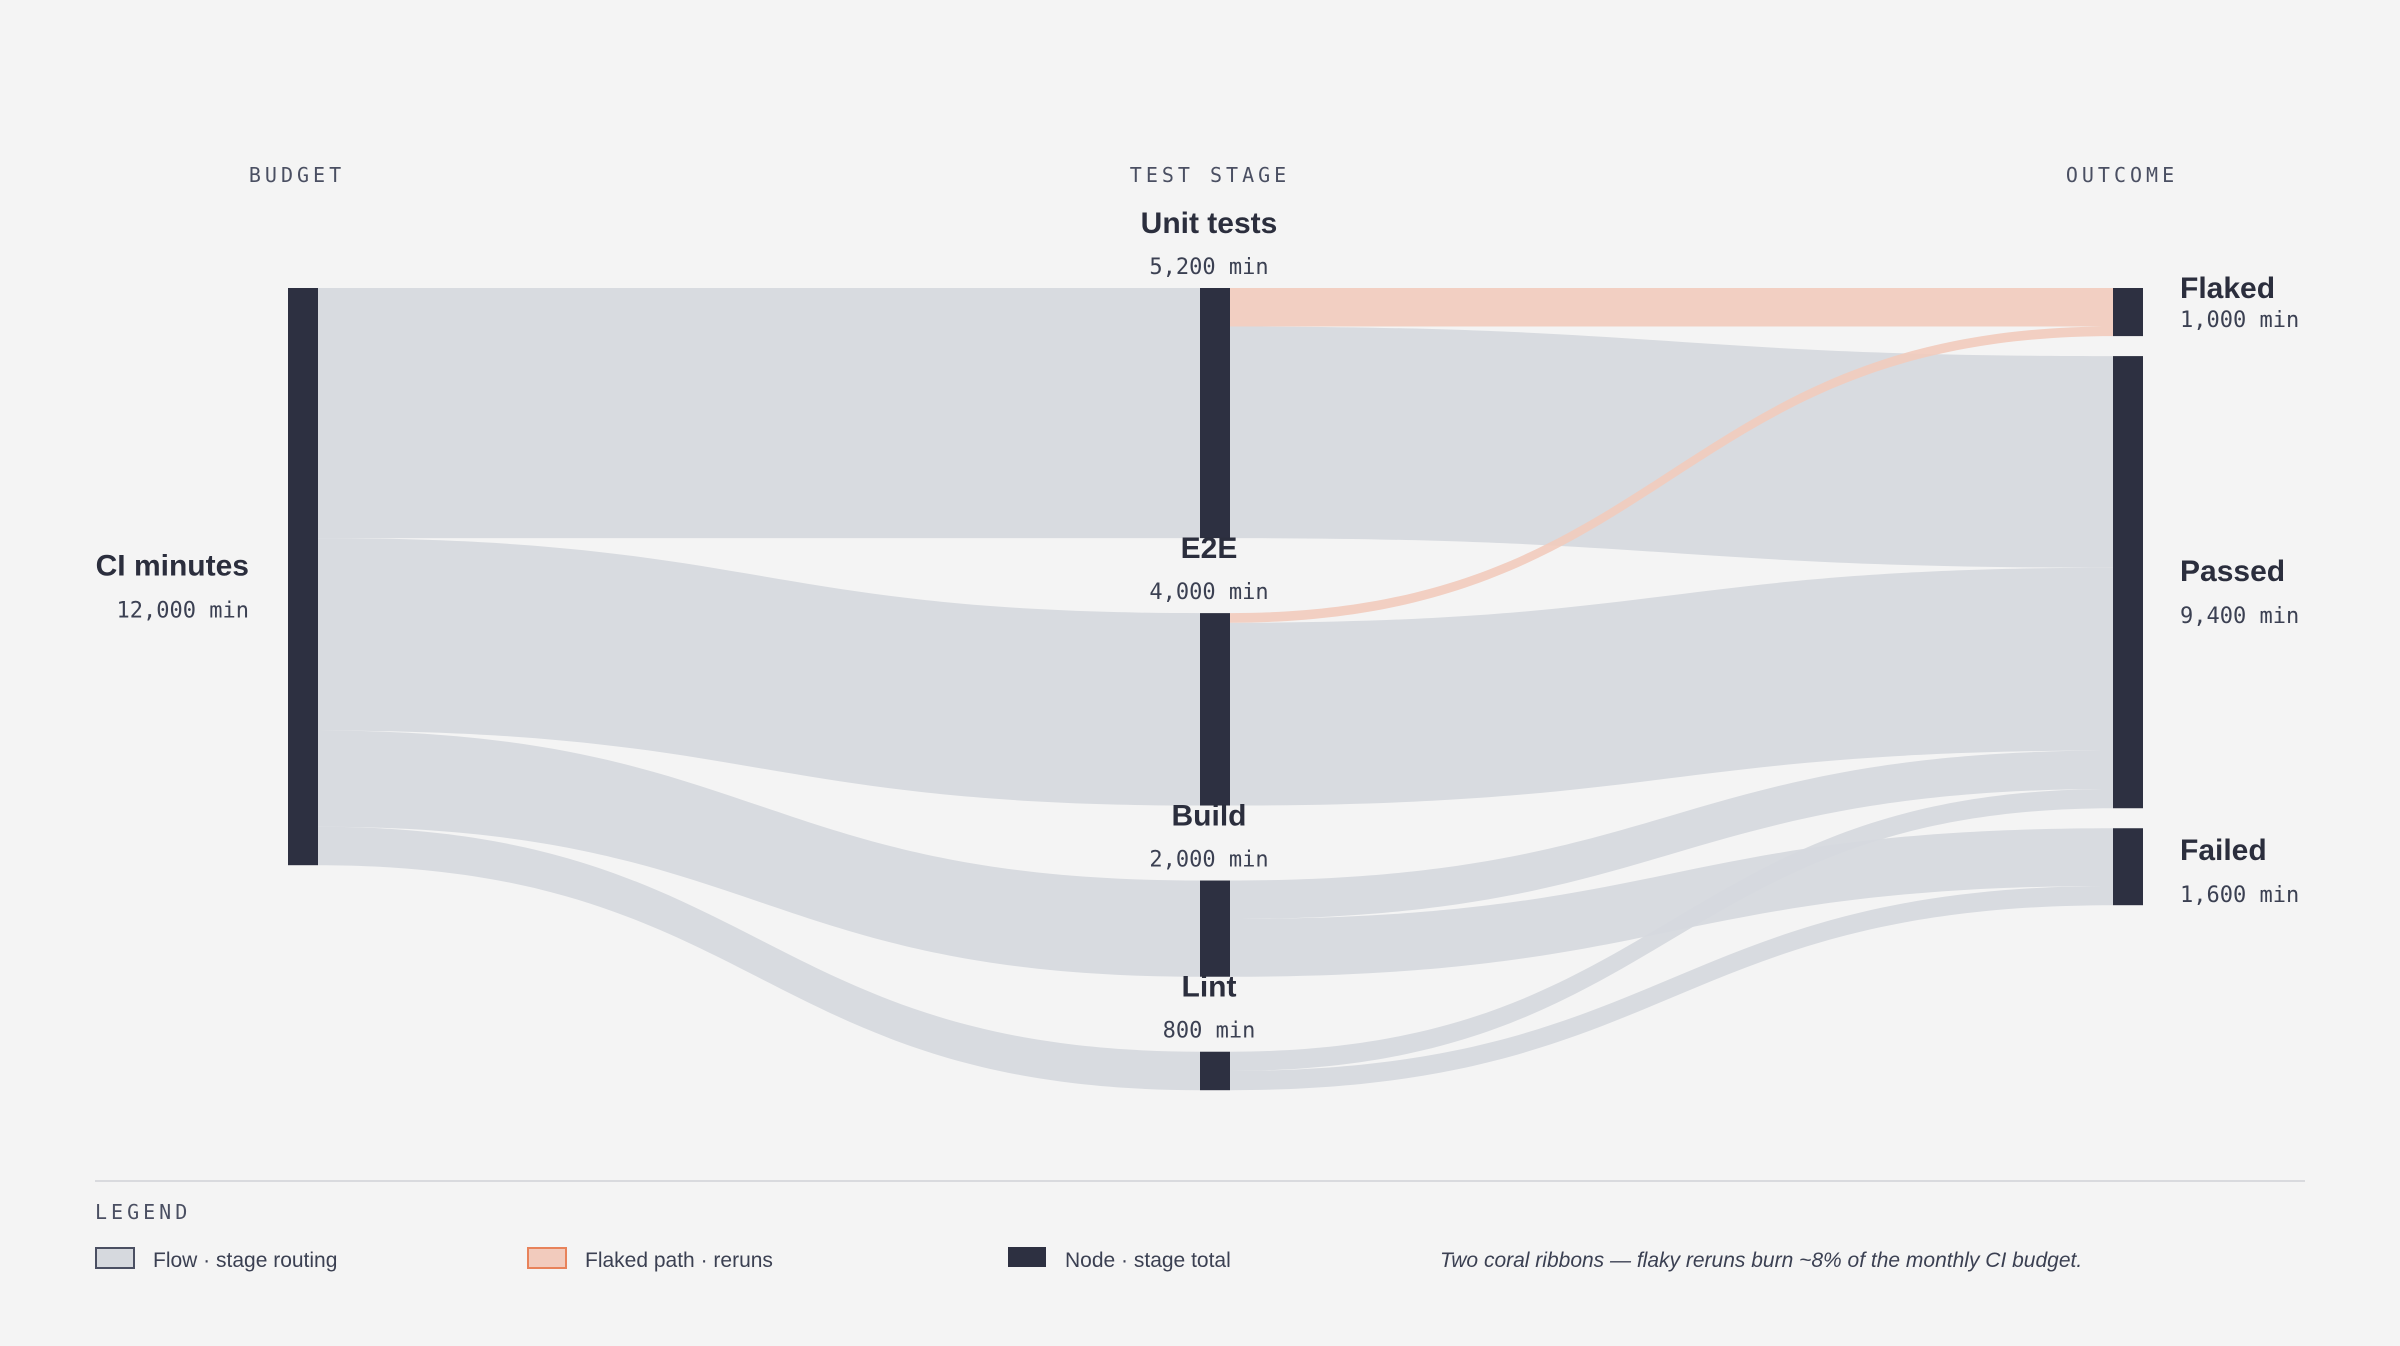 This screenshot has height=1346, width=2400. I want to click on node-label-lint: Lint, so click(1209, 987).